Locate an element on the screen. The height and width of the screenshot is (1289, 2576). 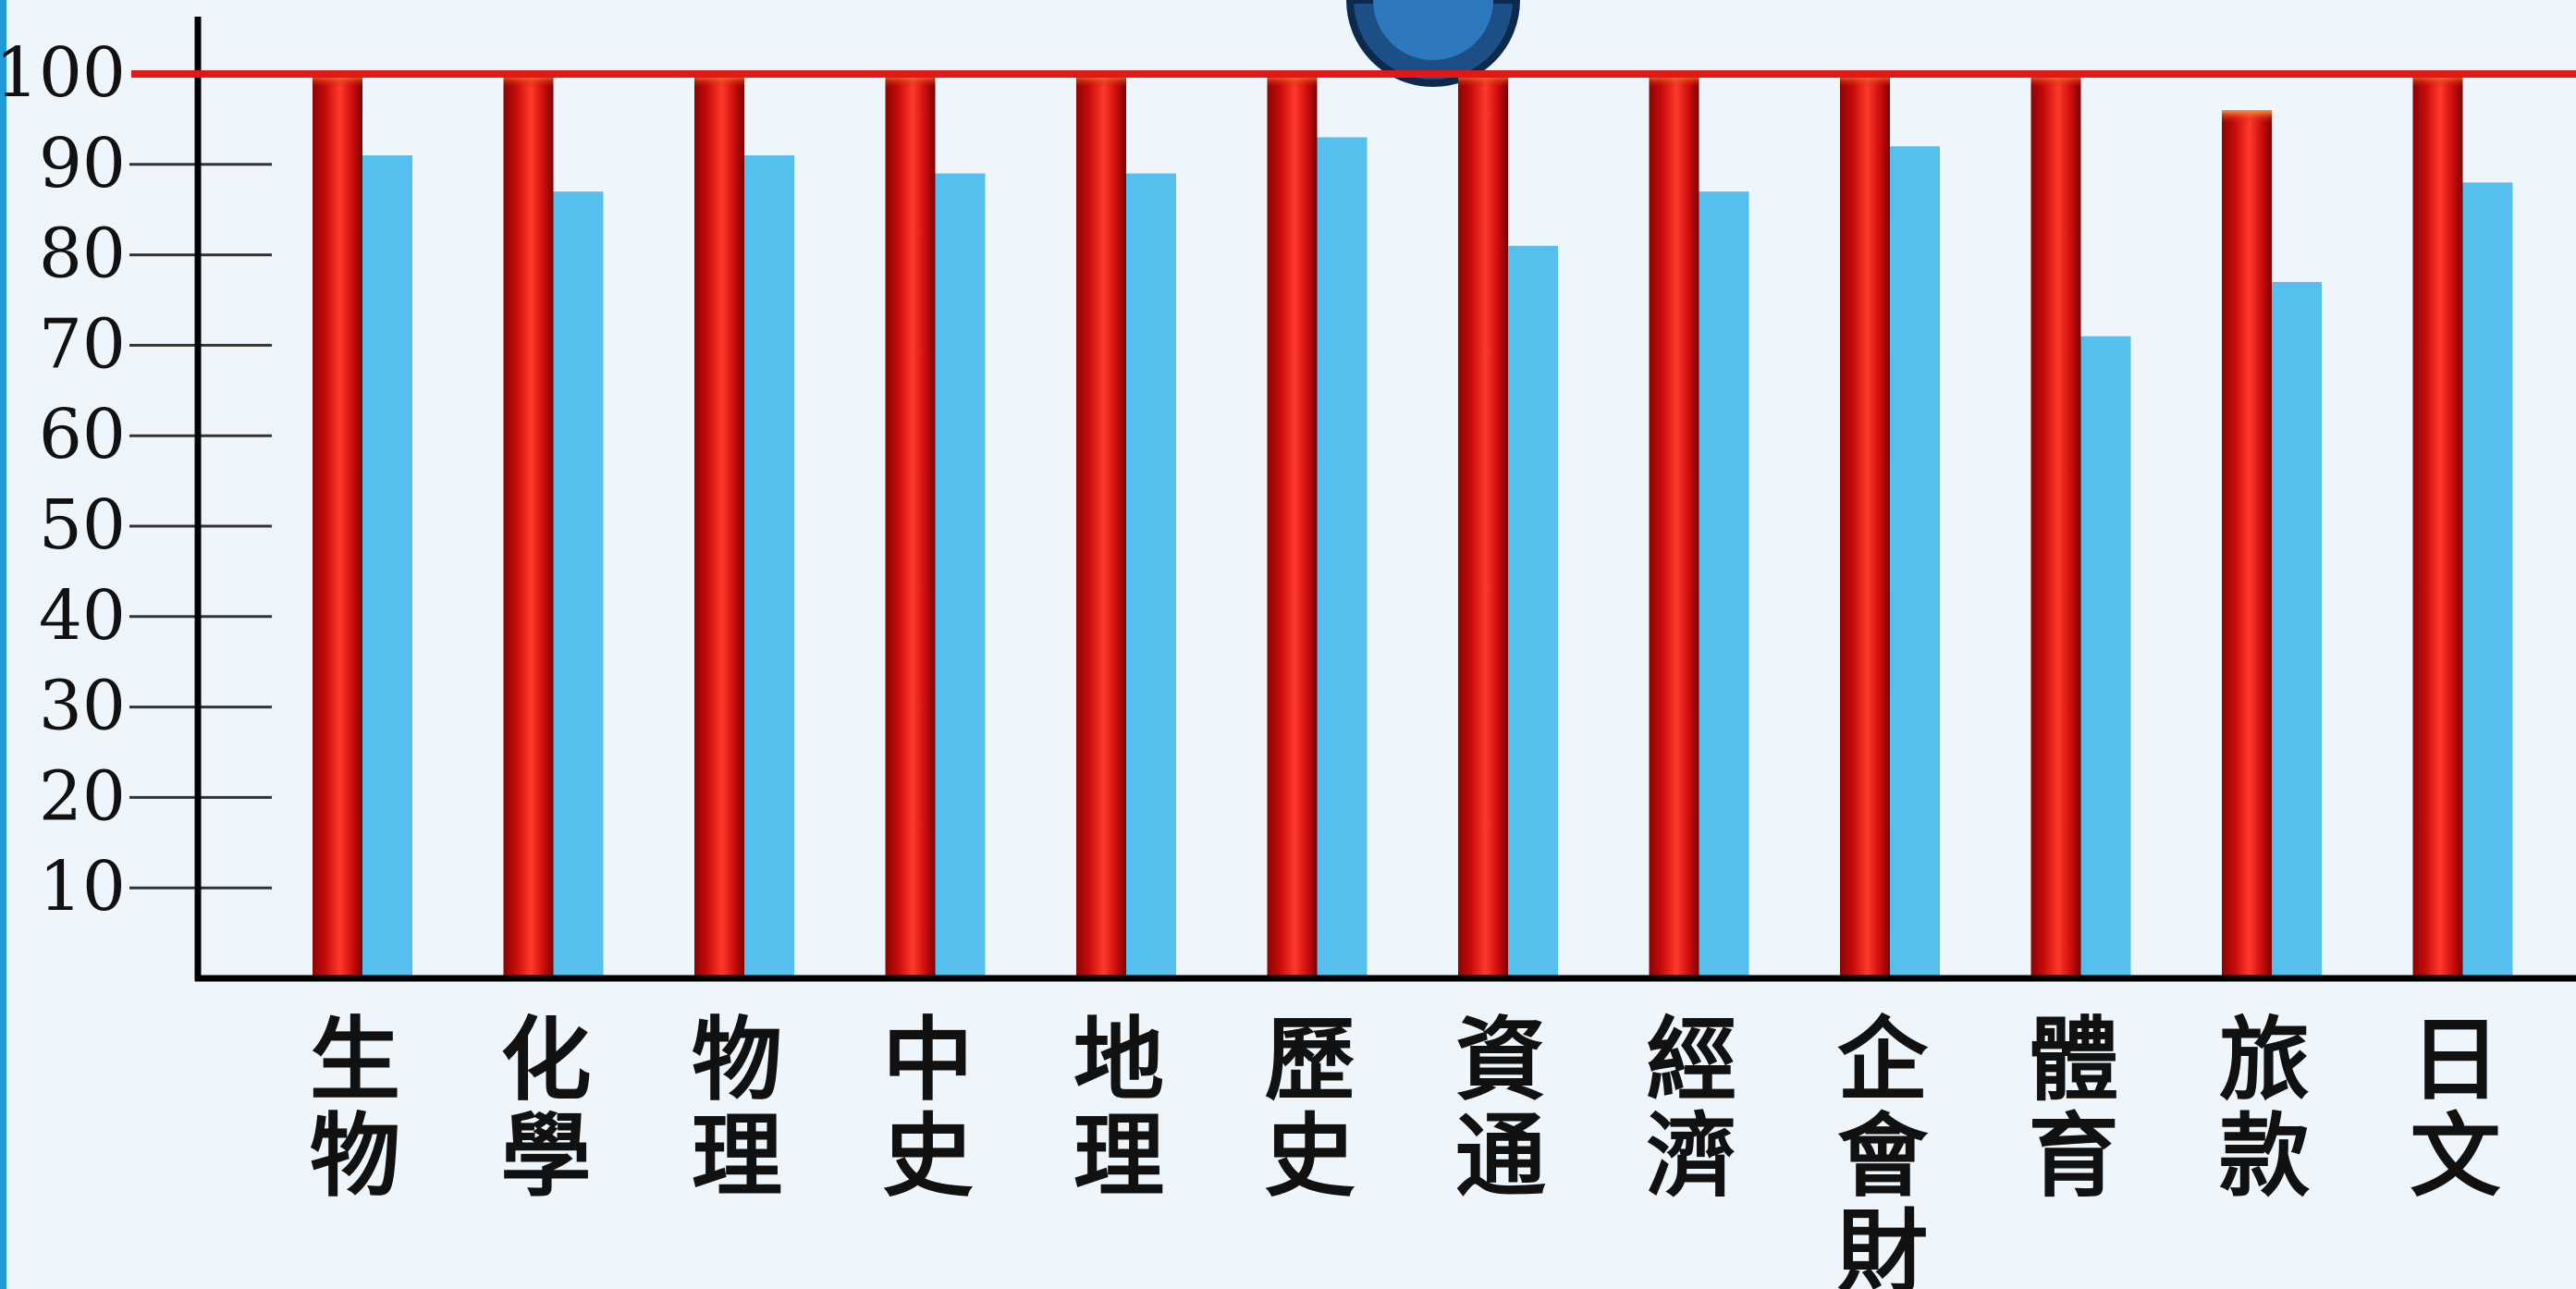
x-tick-label: 資通 is located at coordinates (1500, 1108).